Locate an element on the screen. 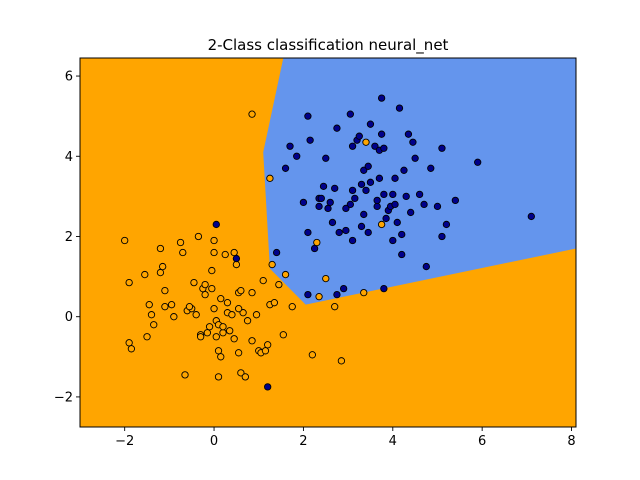 The image size is (640, 480). x-tick-label: 8 is located at coordinates (571, 441).